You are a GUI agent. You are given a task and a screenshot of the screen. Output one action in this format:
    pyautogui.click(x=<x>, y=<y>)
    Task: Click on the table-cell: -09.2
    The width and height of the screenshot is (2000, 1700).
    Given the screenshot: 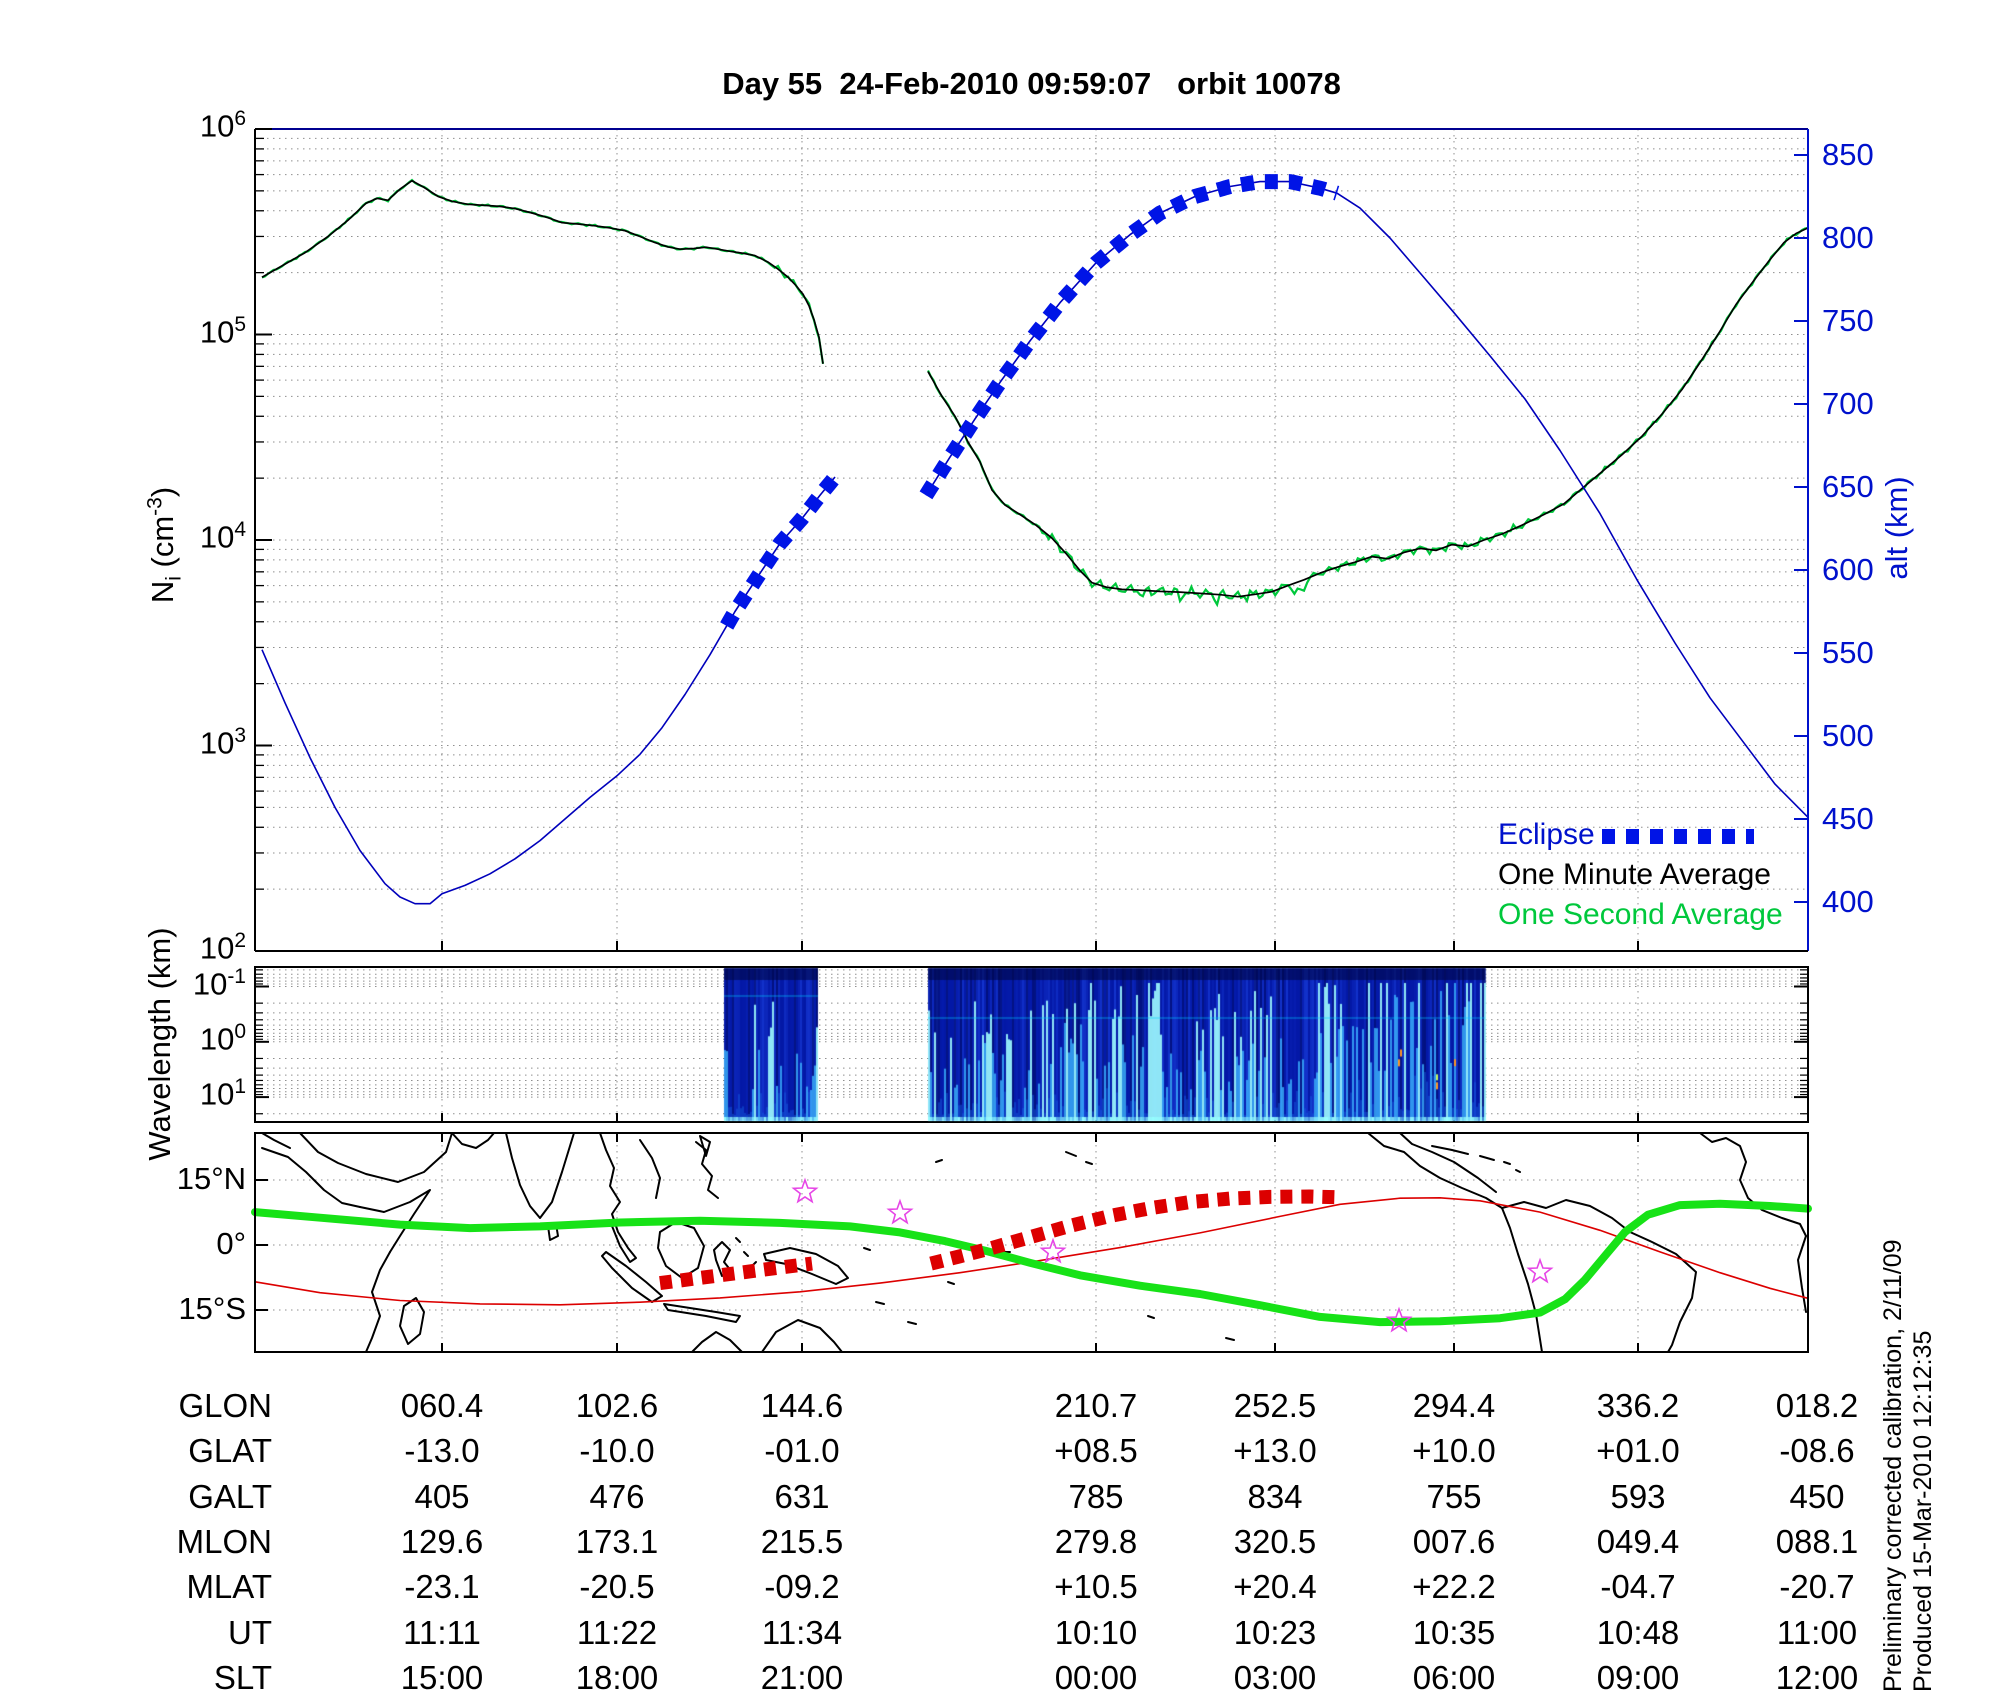 What is the action you would take?
    pyautogui.click(x=802, y=1586)
    